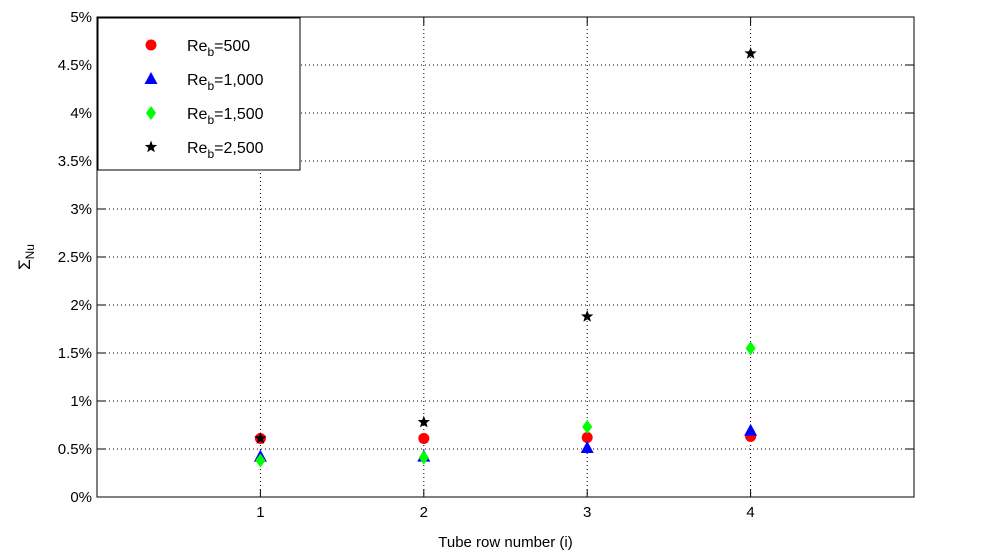 Image resolution: width=991 pixels, height=556 pixels. What do you see at coordinates (81, 113) in the screenshot?
I see `y-tick-label: 4%` at bounding box center [81, 113].